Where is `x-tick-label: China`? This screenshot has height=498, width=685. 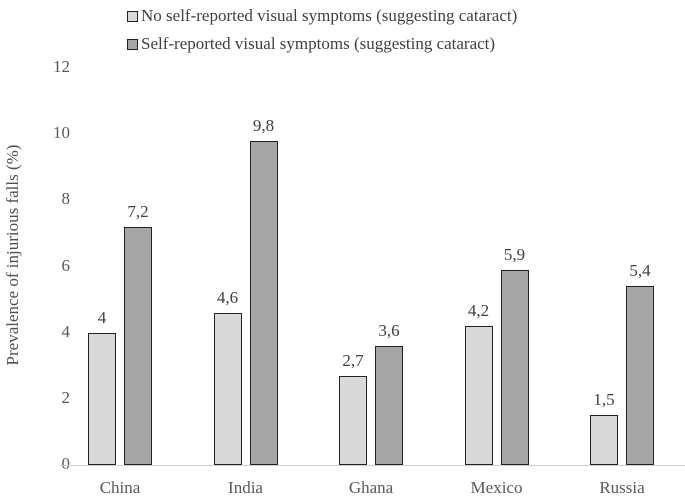
x-tick-label: China is located at coordinates (120, 487).